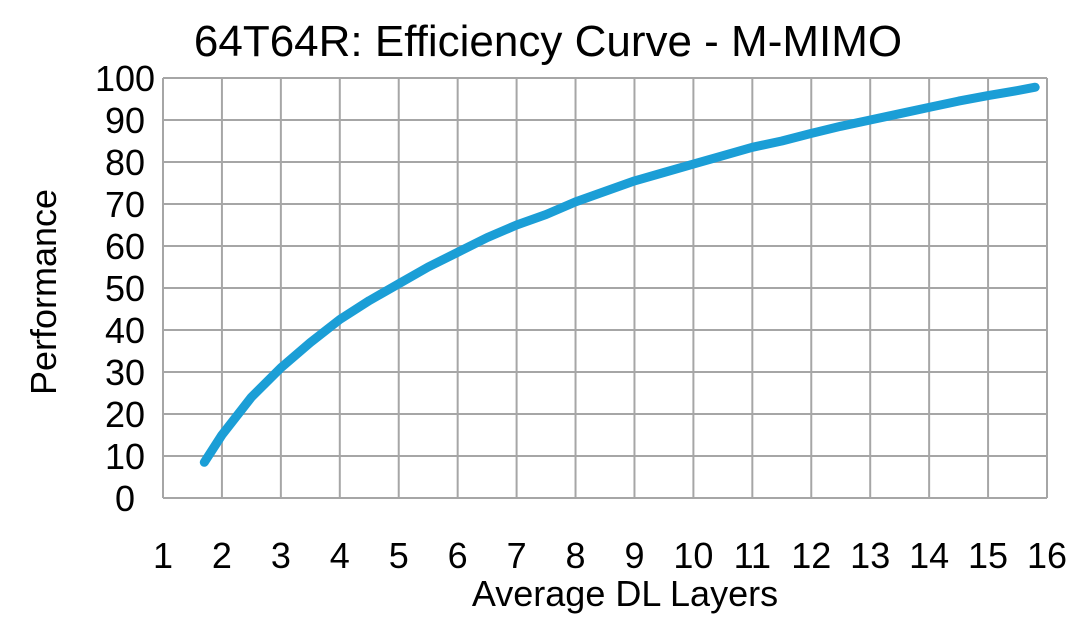  What do you see at coordinates (625, 593) in the screenshot?
I see `x-axis-label: Average DL Layers` at bounding box center [625, 593].